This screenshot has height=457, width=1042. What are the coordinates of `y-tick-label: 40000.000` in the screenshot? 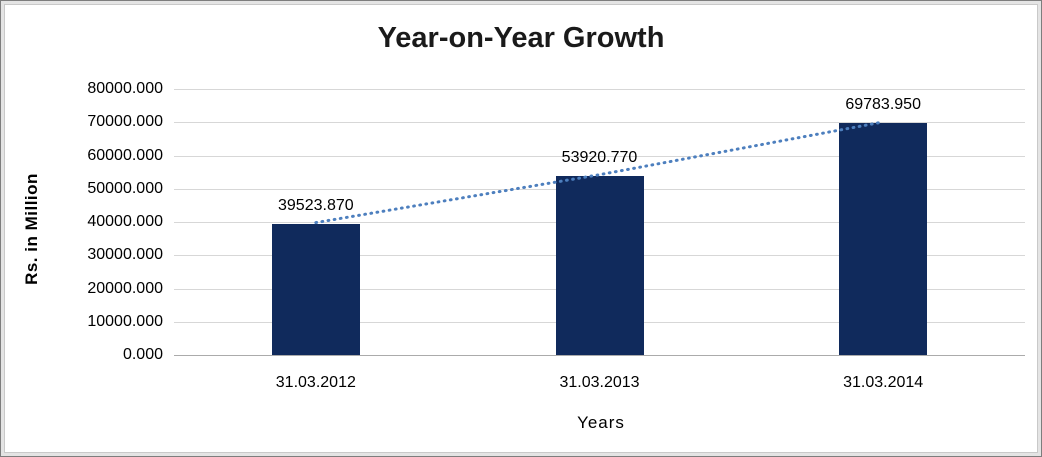 It's located at (125, 221).